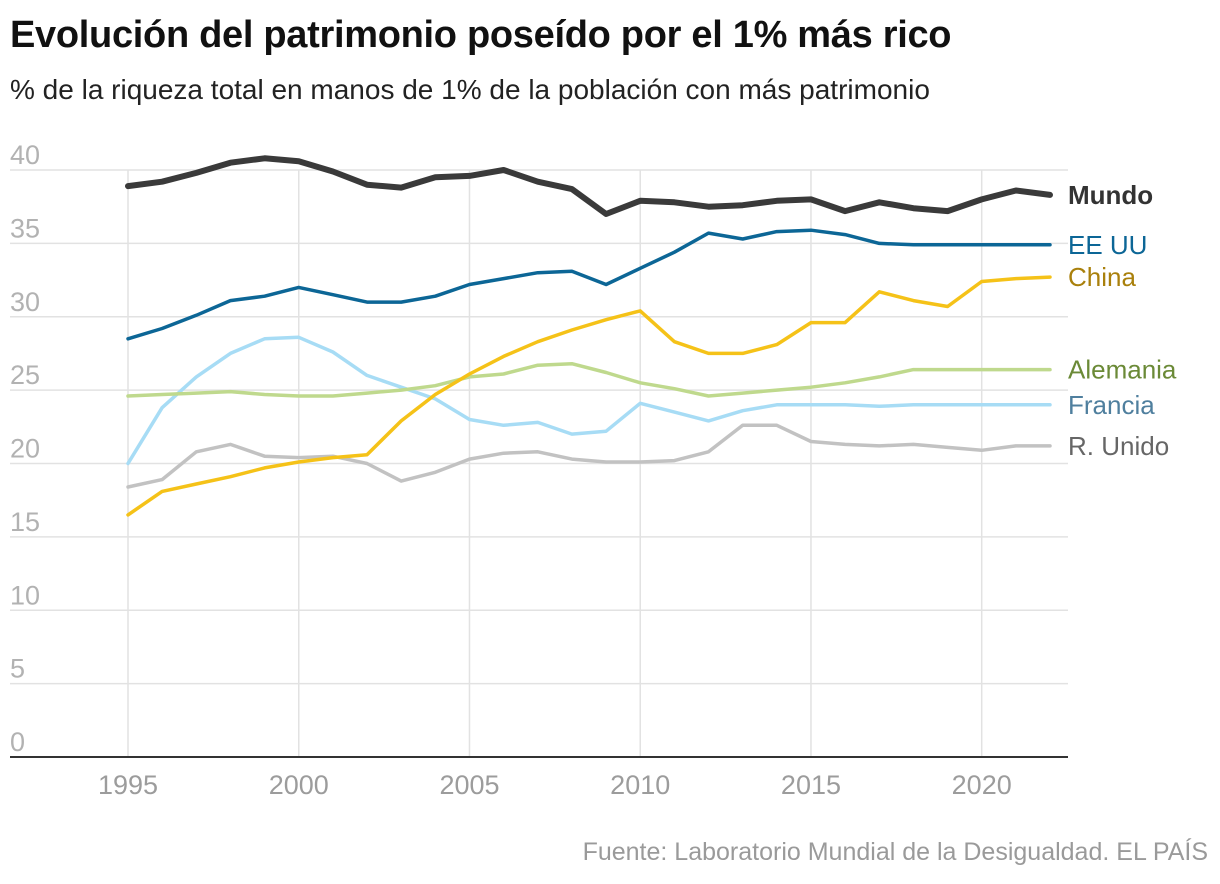 This screenshot has width=1220, height=884. Describe the element at coordinates (25, 302) in the screenshot. I see `y-tick-label: 30` at that location.